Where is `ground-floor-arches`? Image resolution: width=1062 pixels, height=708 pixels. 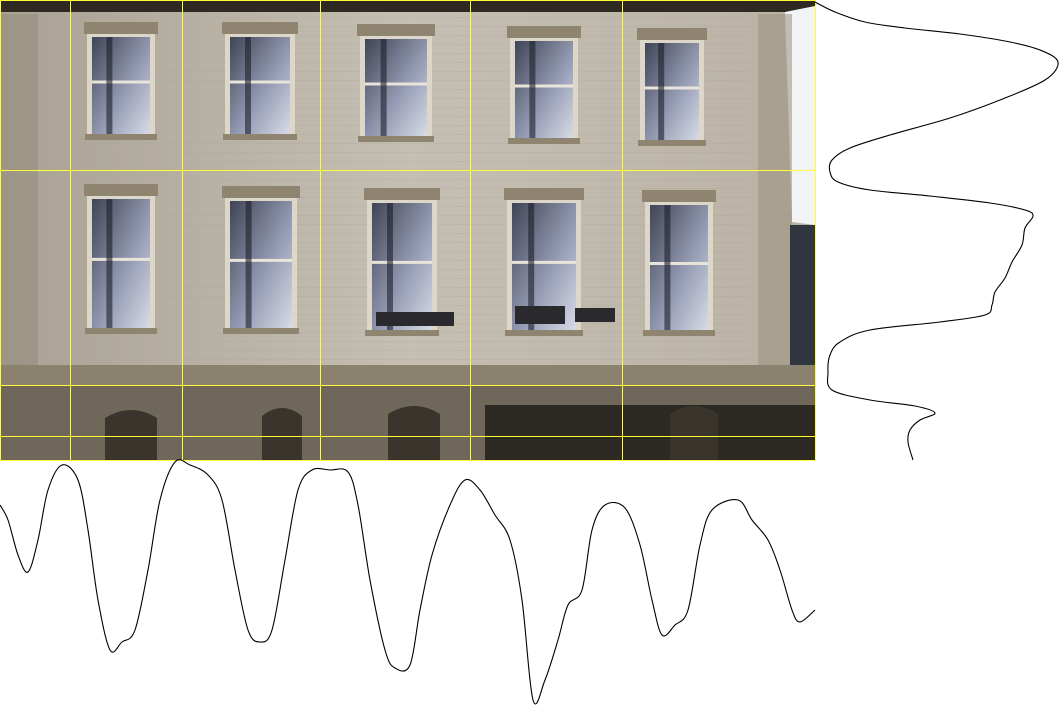
ground-floor-arches is located at coordinates (411, 433).